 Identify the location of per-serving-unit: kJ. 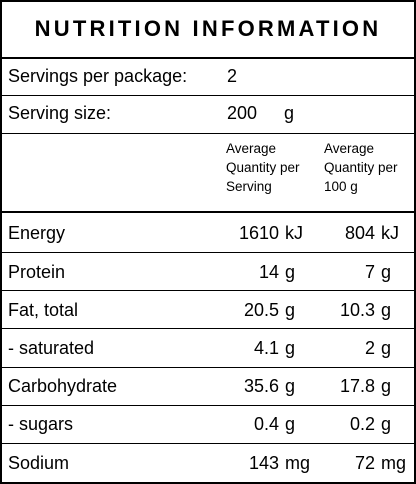
(294, 233).